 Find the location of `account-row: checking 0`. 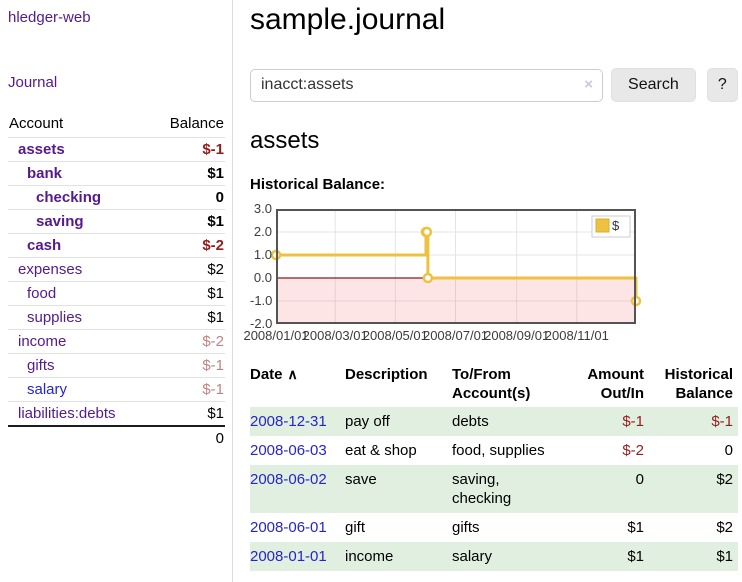

account-row: checking 0 is located at coordinates (116, 197).